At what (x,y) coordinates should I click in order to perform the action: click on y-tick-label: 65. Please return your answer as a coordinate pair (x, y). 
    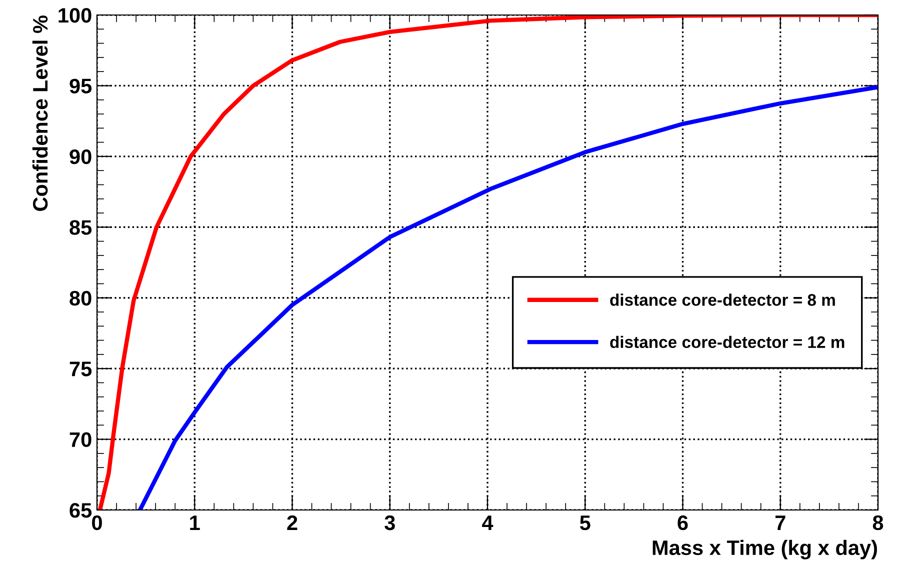
    Looking at the image, I should click on (81, 510).